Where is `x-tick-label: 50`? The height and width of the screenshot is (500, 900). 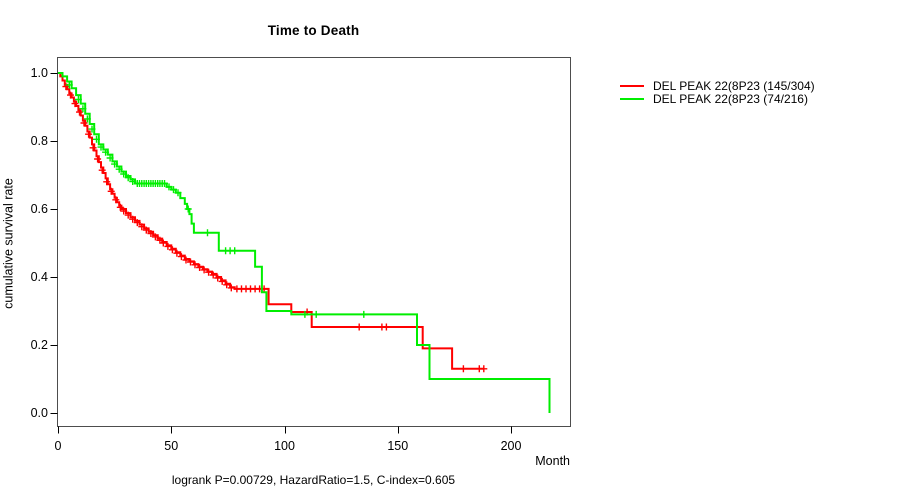 x-tick-label: 50 is located at coordinates (171, 446).